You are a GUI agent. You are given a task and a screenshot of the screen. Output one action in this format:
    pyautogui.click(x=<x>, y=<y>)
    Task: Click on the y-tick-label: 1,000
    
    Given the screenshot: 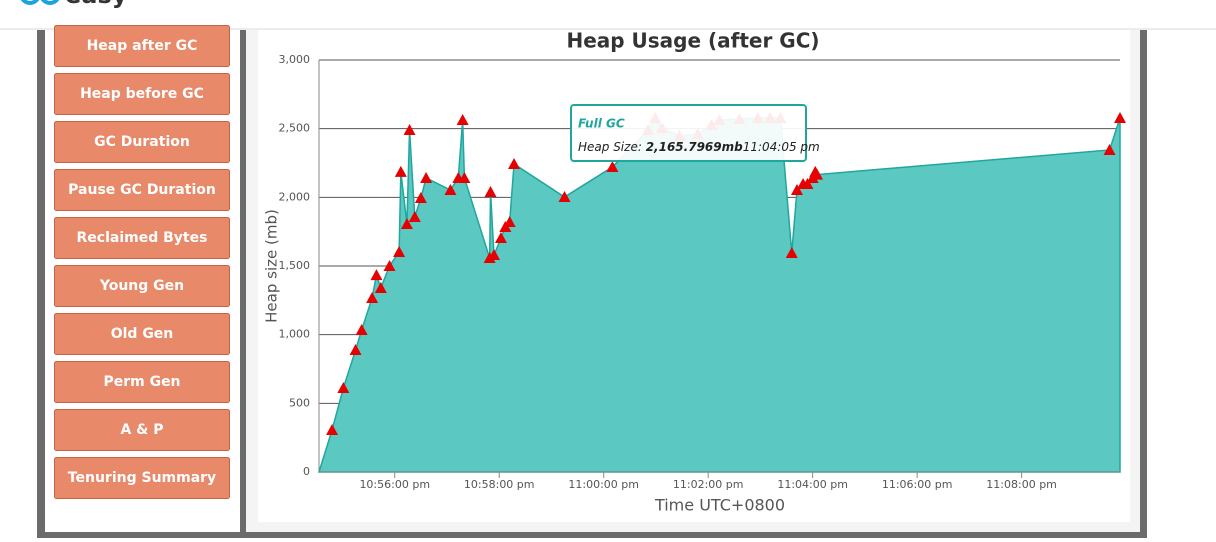 What is the action you would take?
    pyautogui.click(x=295, y=334)
    